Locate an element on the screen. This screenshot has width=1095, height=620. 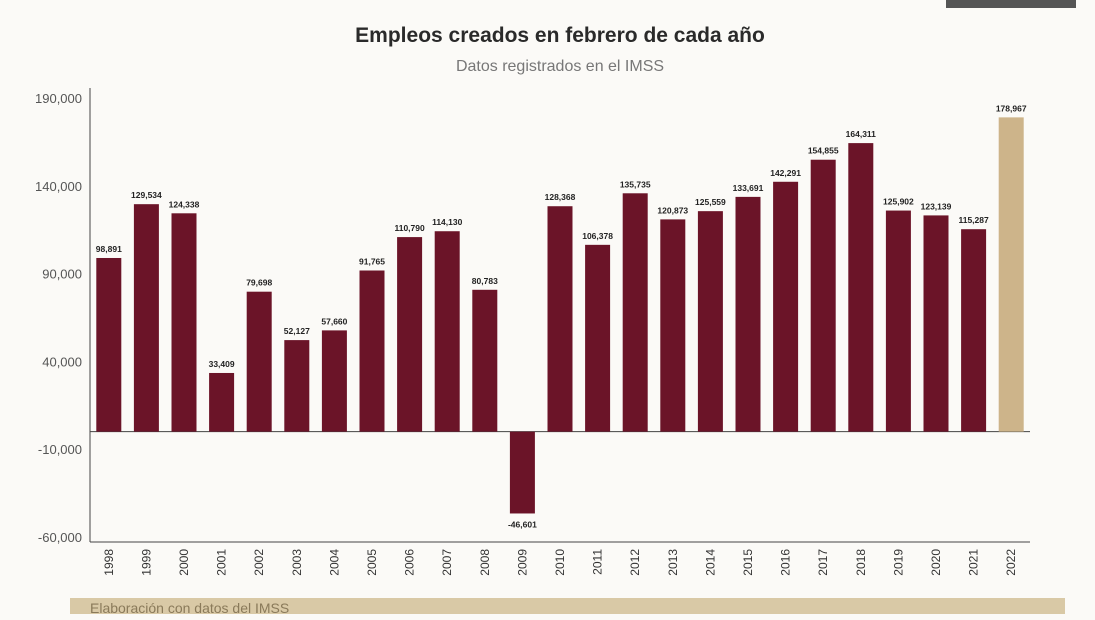
data-label: 80,783 is located at coordinates (485, 281).